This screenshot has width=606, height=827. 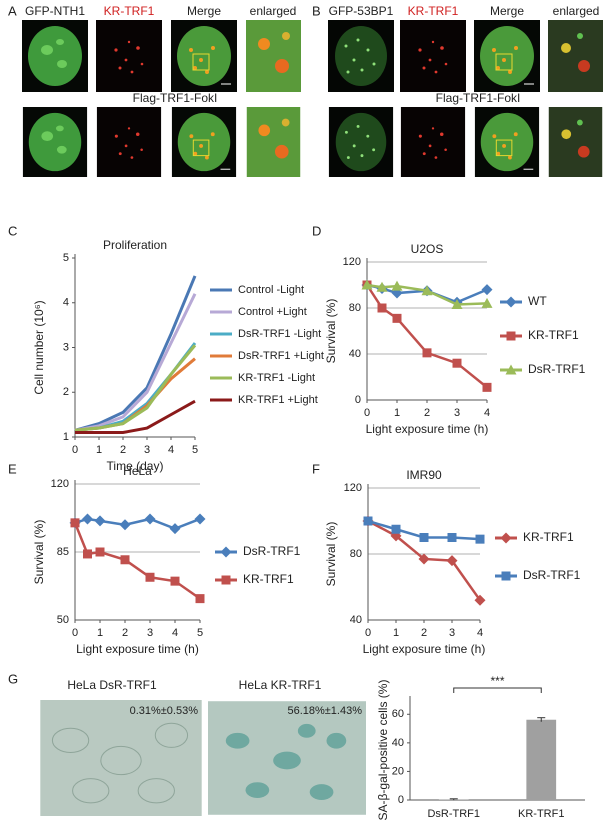 I want to click on y-tick-label: 20, so click(x=398, y=771).